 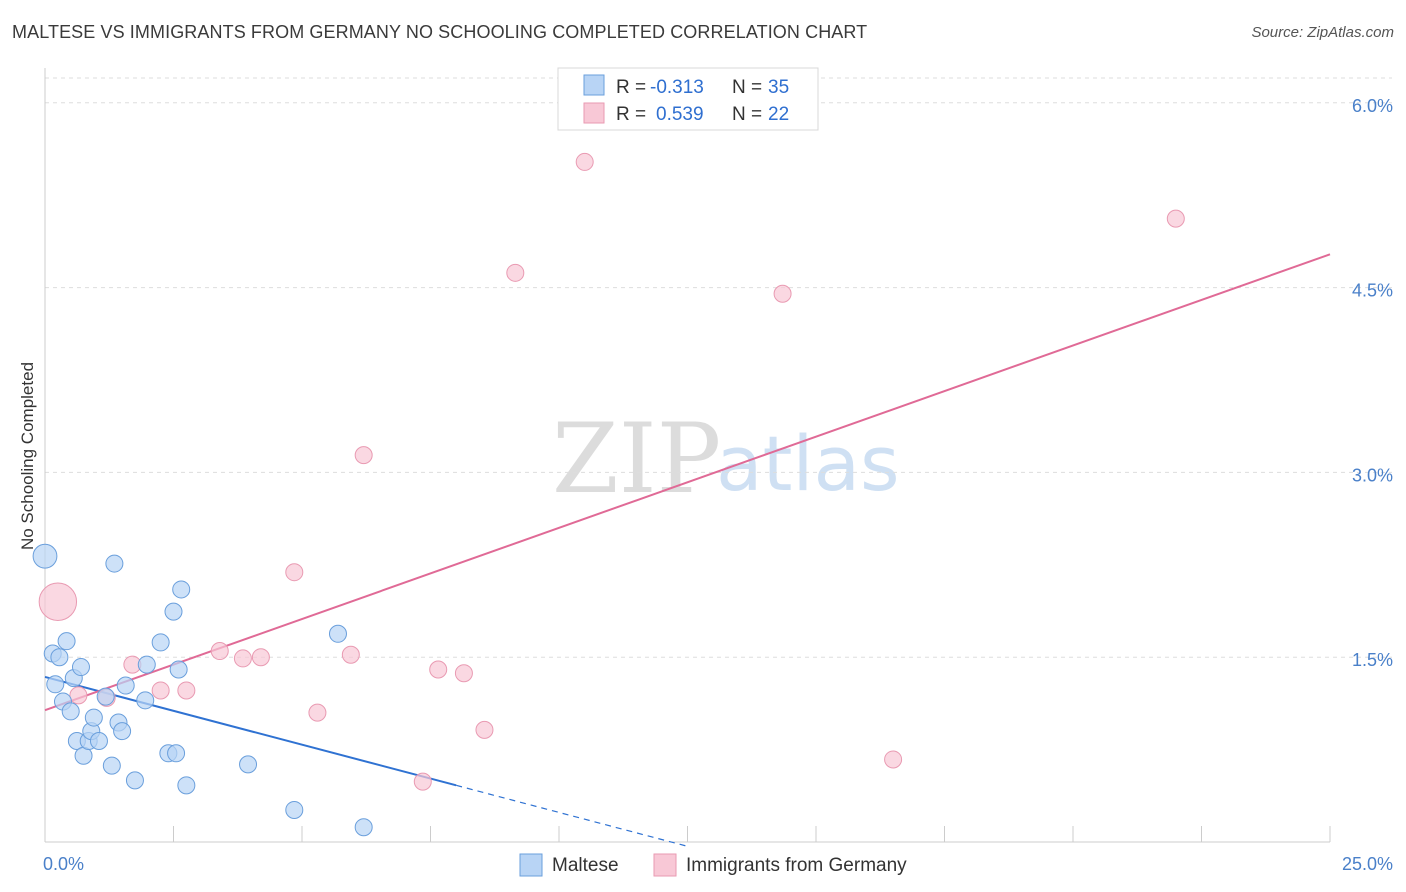 What do you see at coordinates (665, 865) in the screenshot?
I see `legend-swatch-germany` at bounding box center [665, 865].